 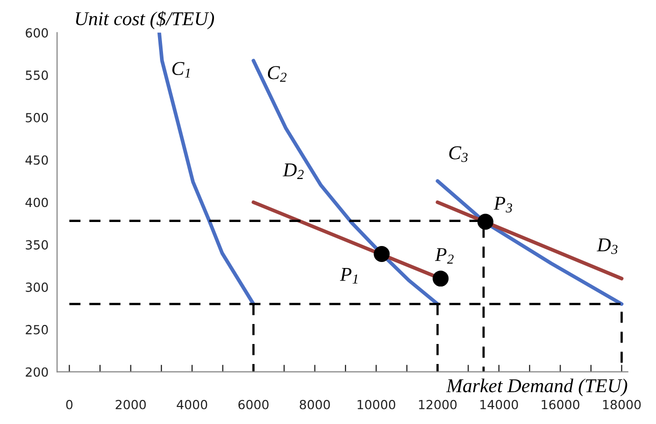 I want to click on y-tick-label: 250, so click(x=37, y=329).